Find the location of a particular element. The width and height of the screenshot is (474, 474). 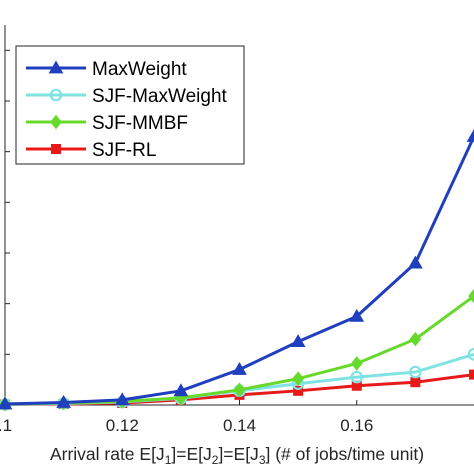

legend-entry-3: SJF-RL is located at coordinates (91, 150).